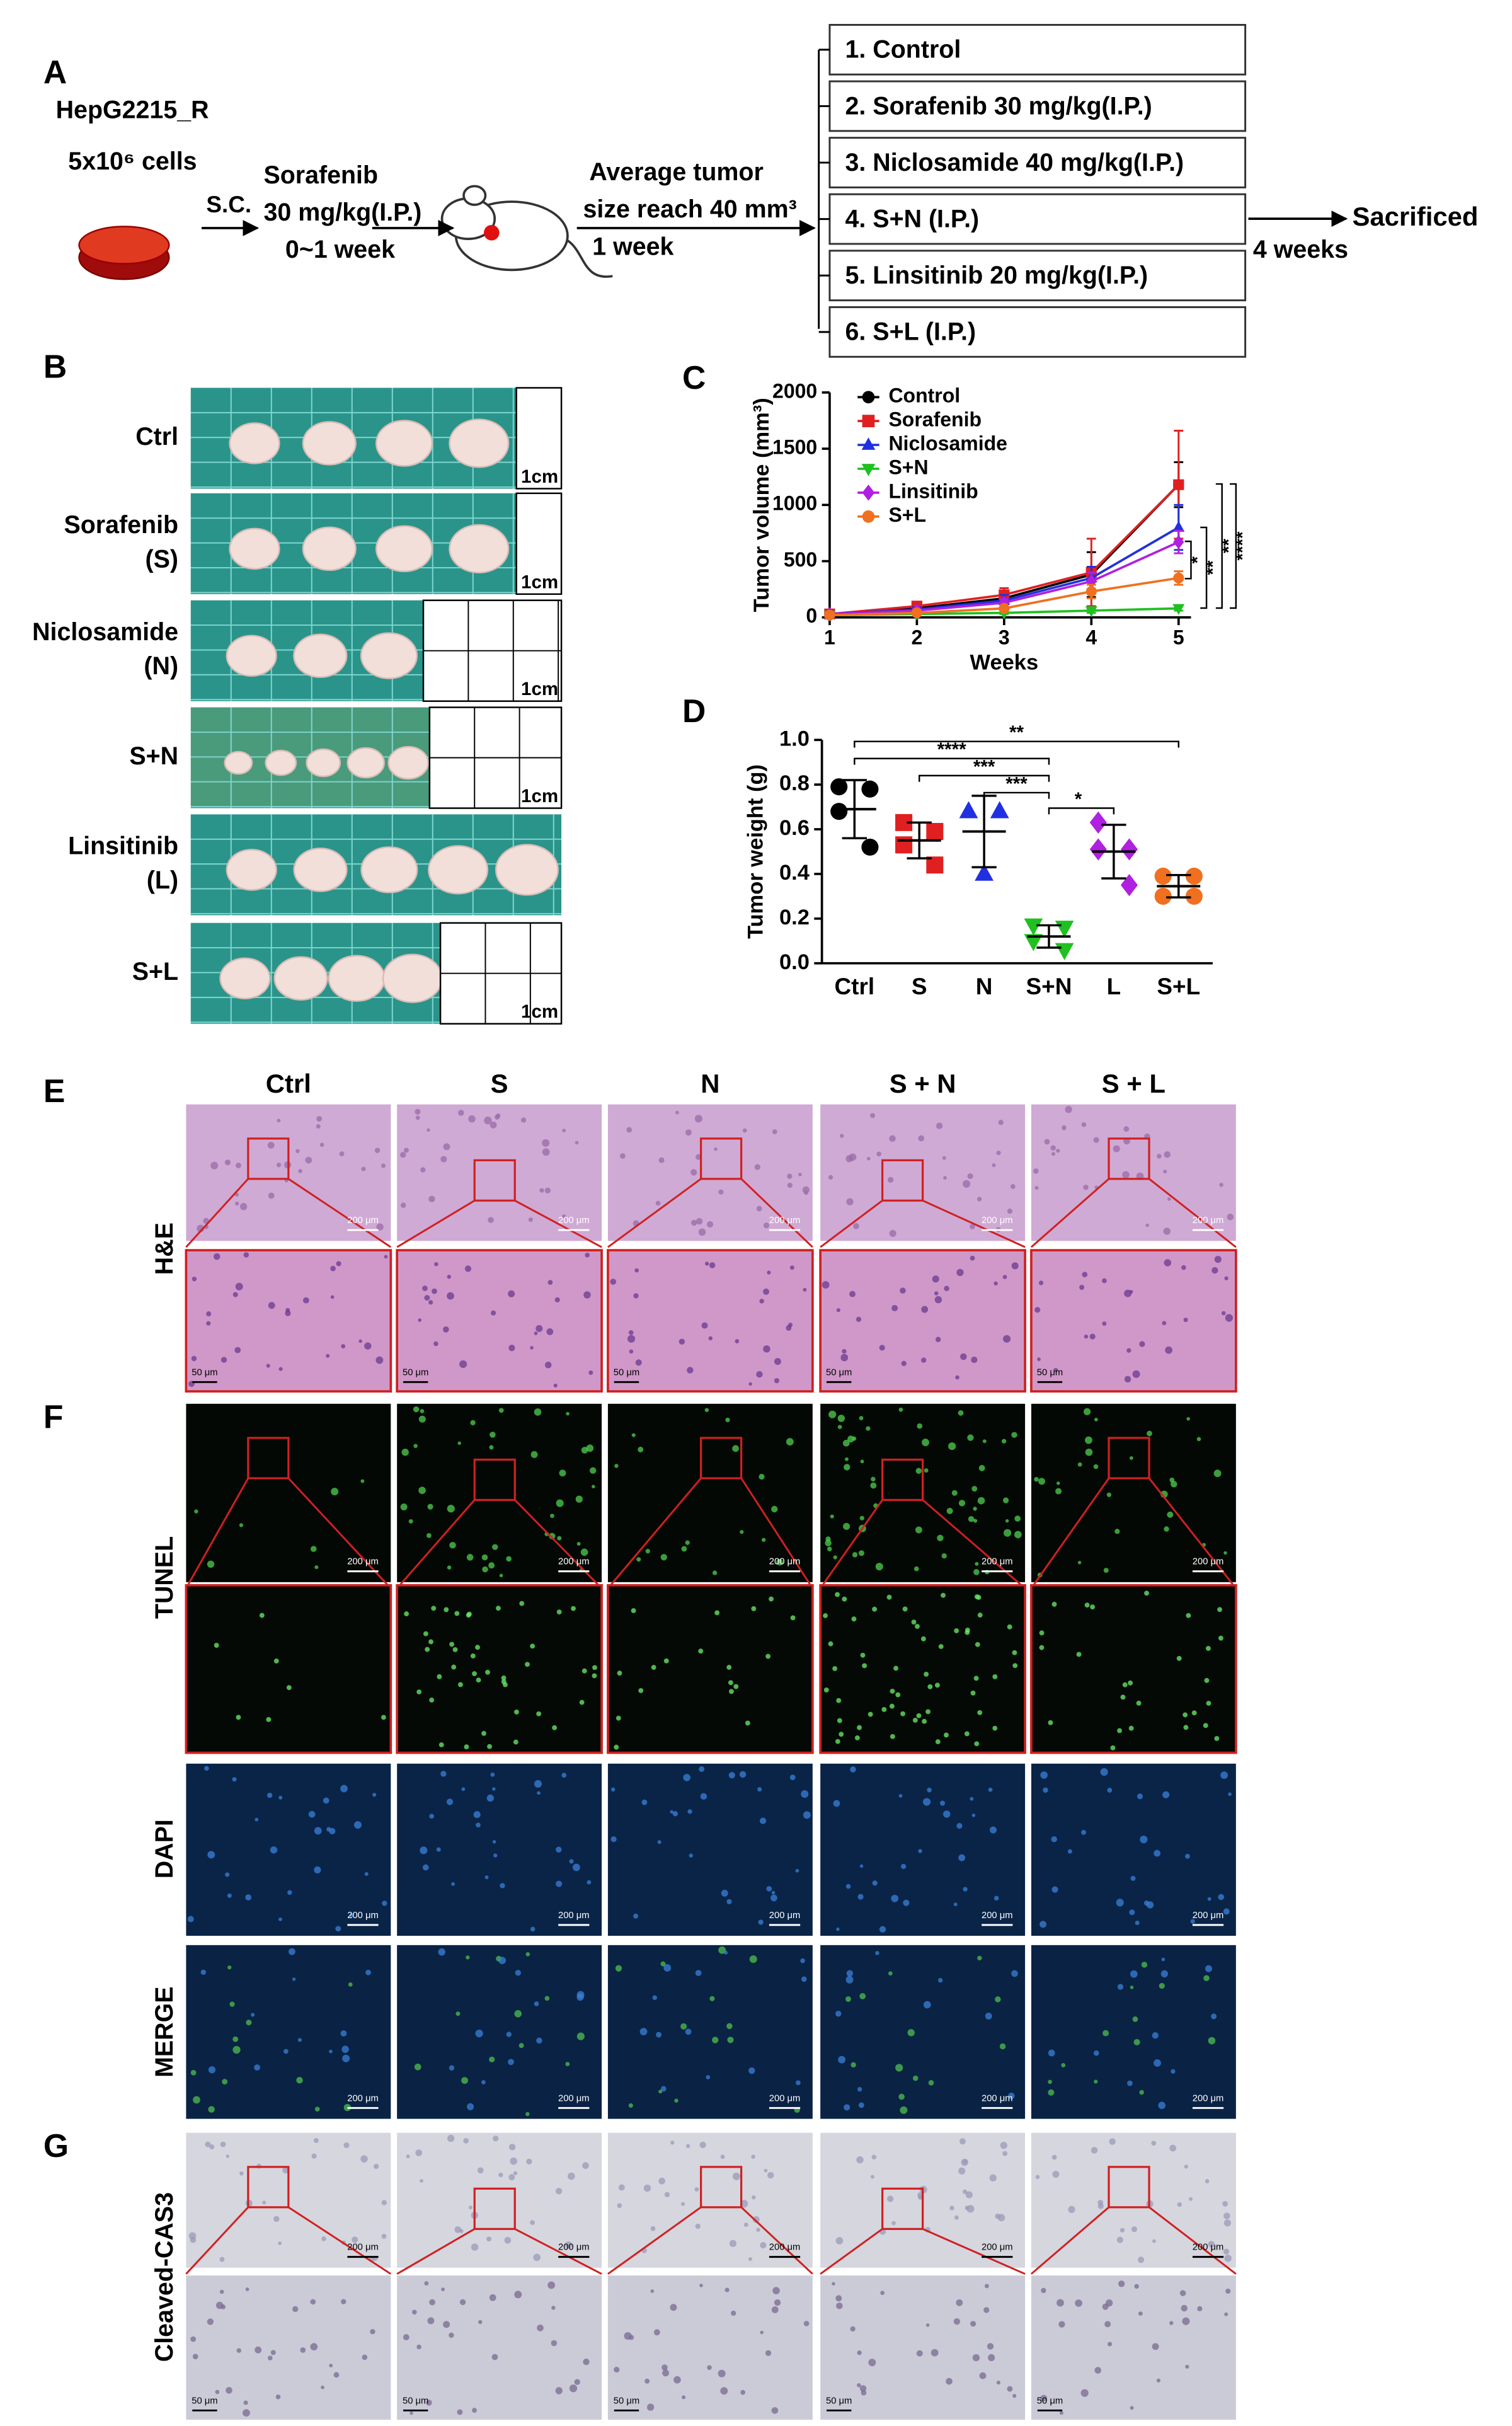  I want to click on x-tick-label: 2, so click(916, 637).